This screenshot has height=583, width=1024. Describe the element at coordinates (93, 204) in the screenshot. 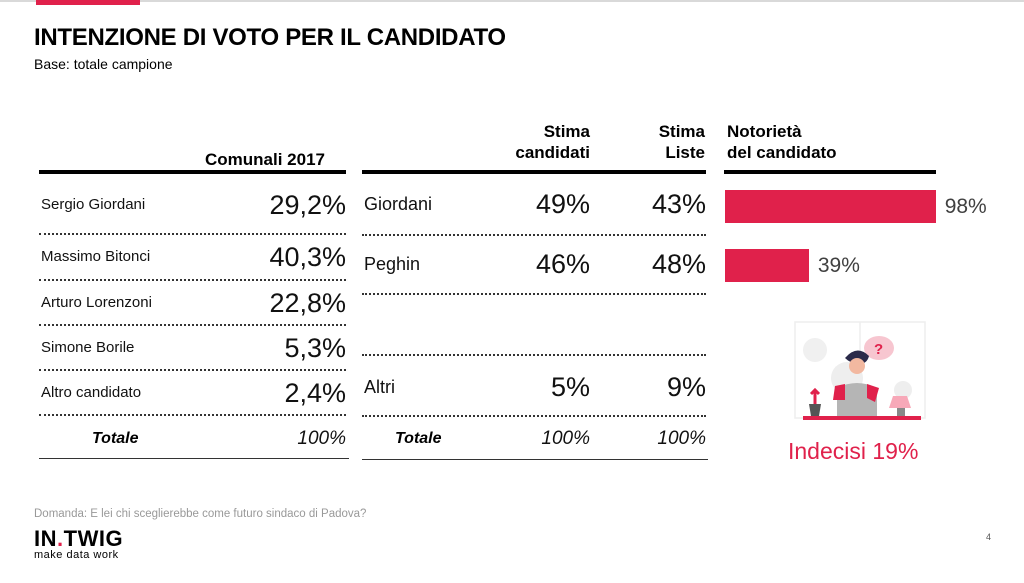

I see `row-name: Sergio Giordani` at that location.